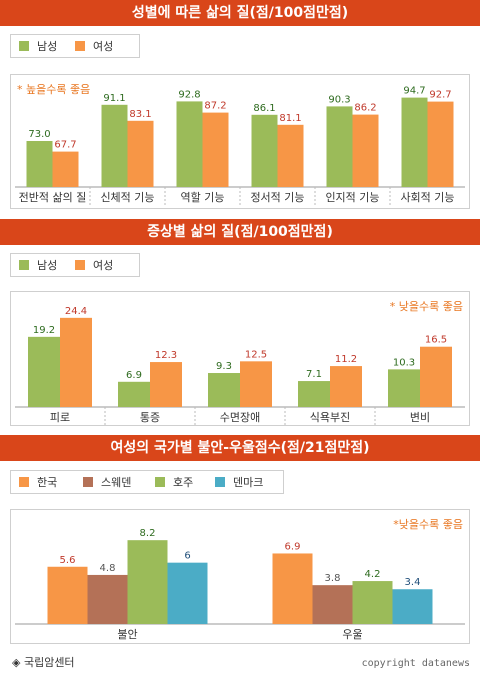  I want to click on data-label: 92.7, so click(440, 95).